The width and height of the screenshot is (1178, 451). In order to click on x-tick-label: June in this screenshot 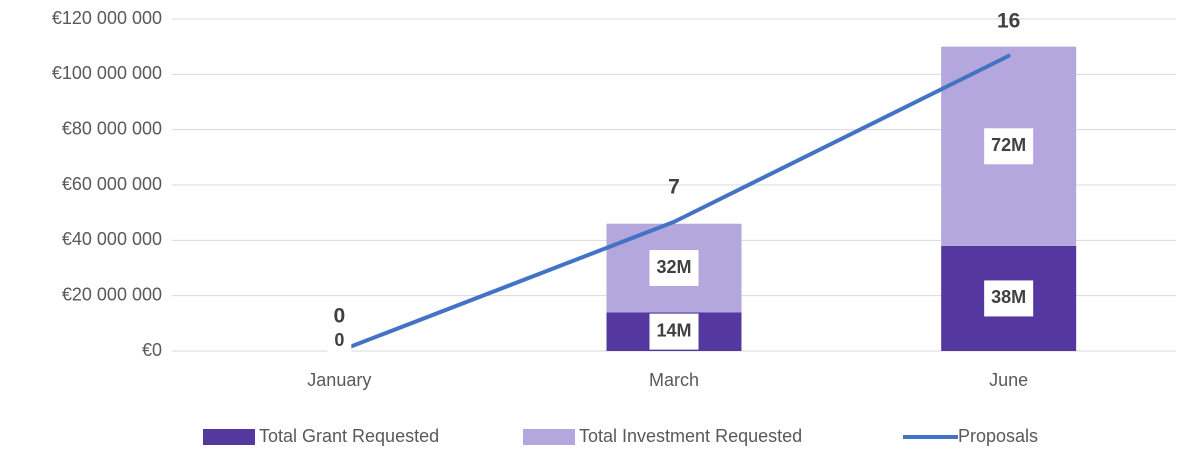, I will do `click(1008, 380)`.